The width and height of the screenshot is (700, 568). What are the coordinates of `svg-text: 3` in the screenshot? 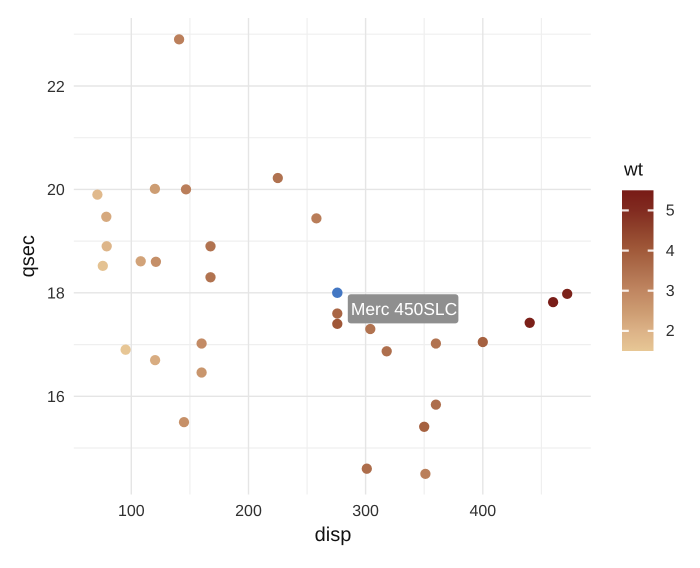 It's located at (670, 291).